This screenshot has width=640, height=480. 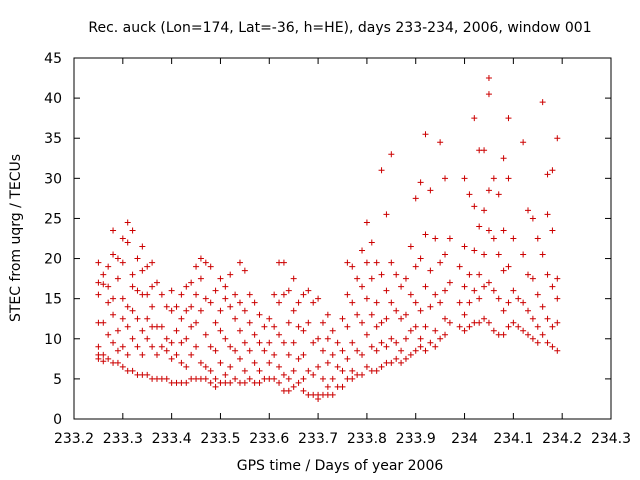 What do you see at coordinates (53, 179) in the screenshot?
I see `y-tick-label: 30` at bounding box center [53, 179].